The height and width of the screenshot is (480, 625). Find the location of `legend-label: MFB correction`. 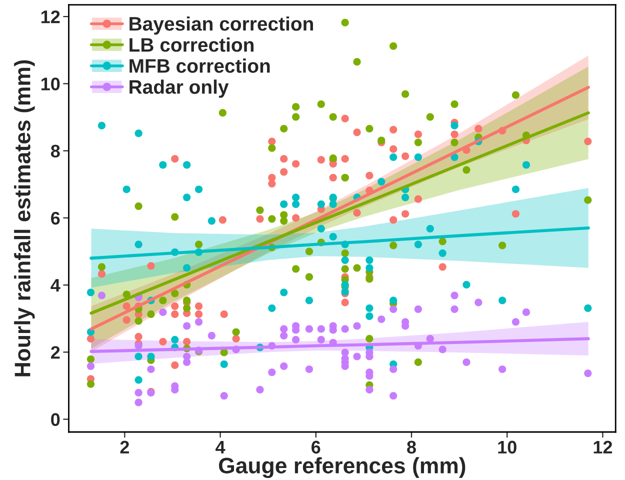

legend-label: MFB correction is located at coordinates (200, 65).